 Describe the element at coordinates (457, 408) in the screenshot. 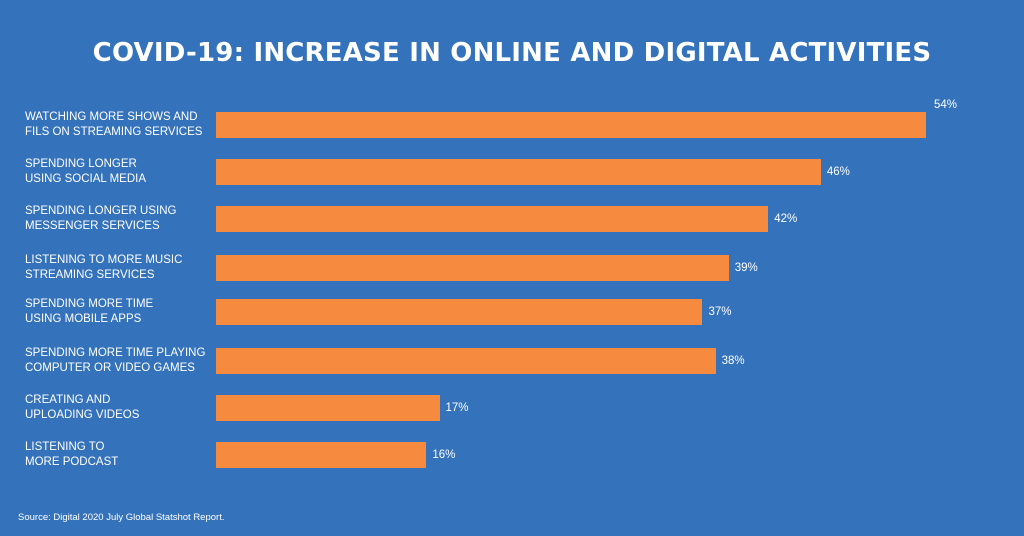

I see `value-label: 17%` at that location.